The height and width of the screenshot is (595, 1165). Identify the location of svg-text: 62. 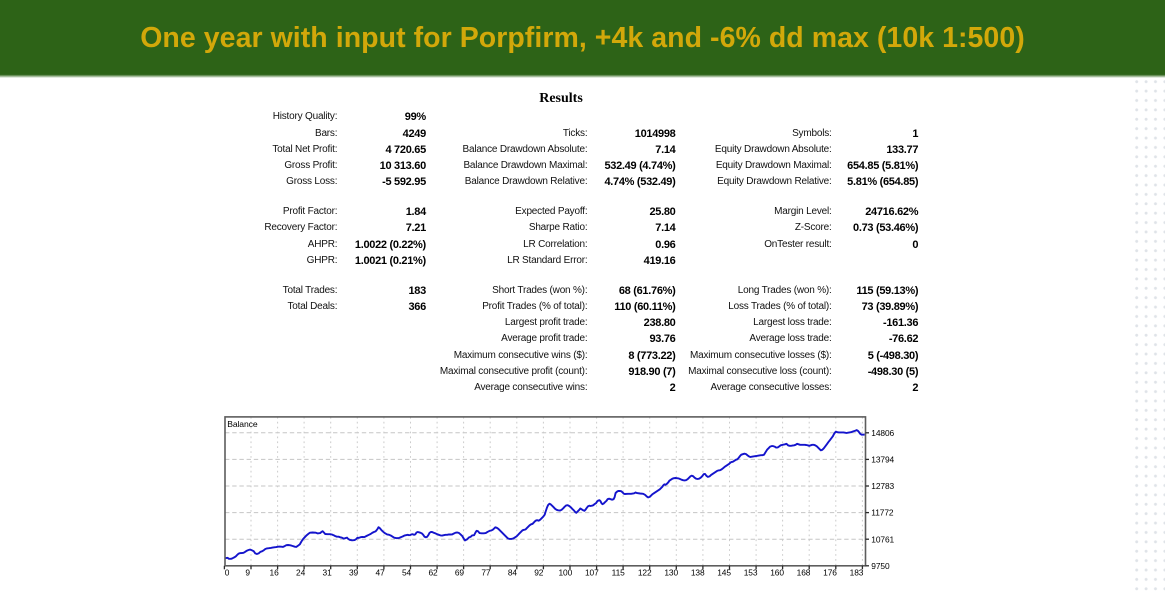
(433, 573).